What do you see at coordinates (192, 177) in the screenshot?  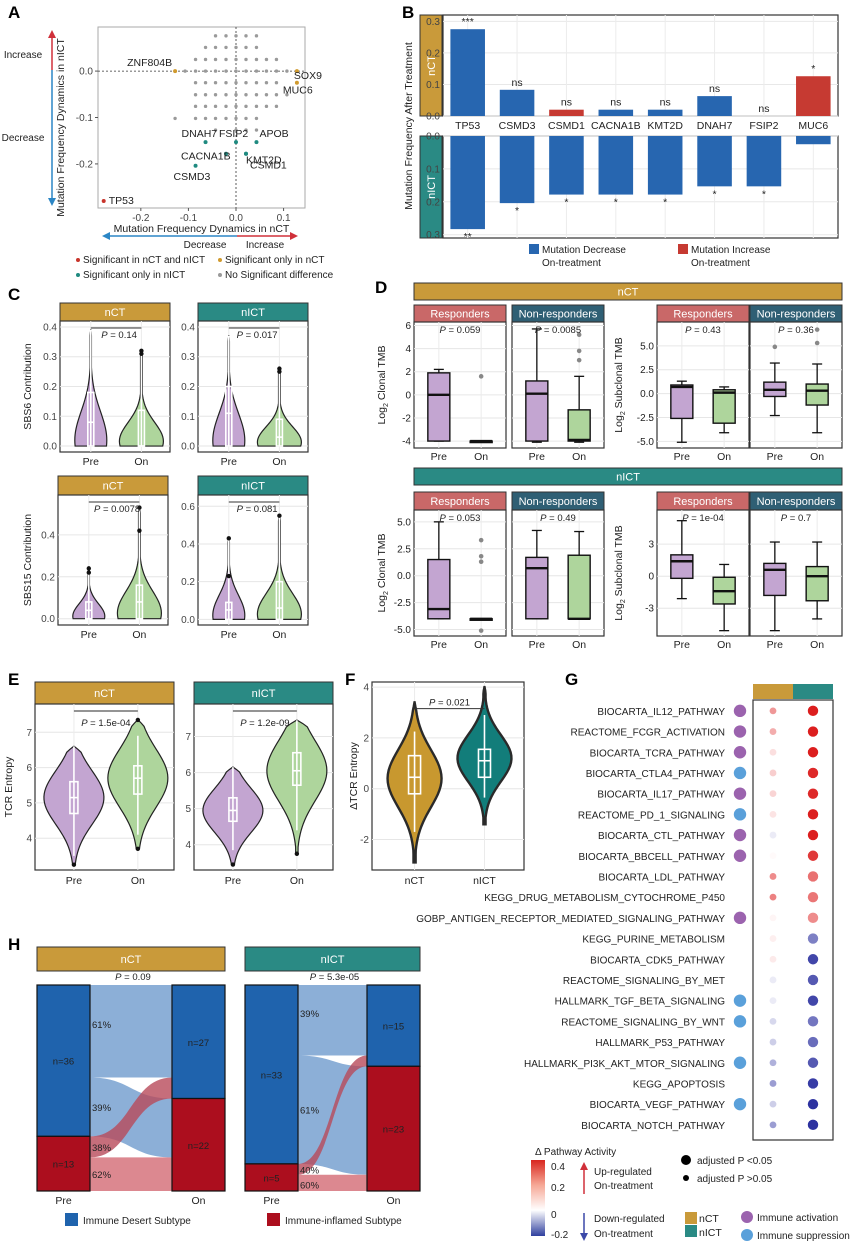 I see `point-label: CSMD3` at bounding box center [192, 177].